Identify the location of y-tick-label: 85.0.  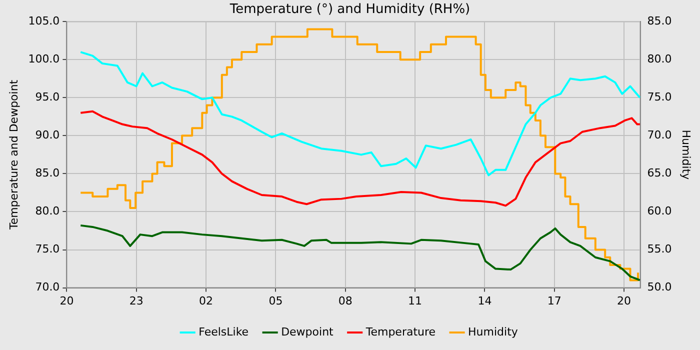
(47, 173).